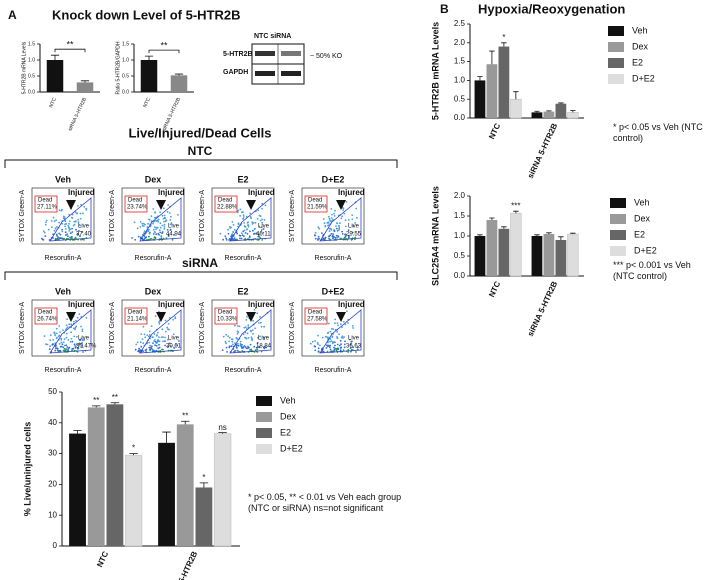 The image size is (709, 580). I want to click on gate-percent: 21.59%, so click(317, 208).